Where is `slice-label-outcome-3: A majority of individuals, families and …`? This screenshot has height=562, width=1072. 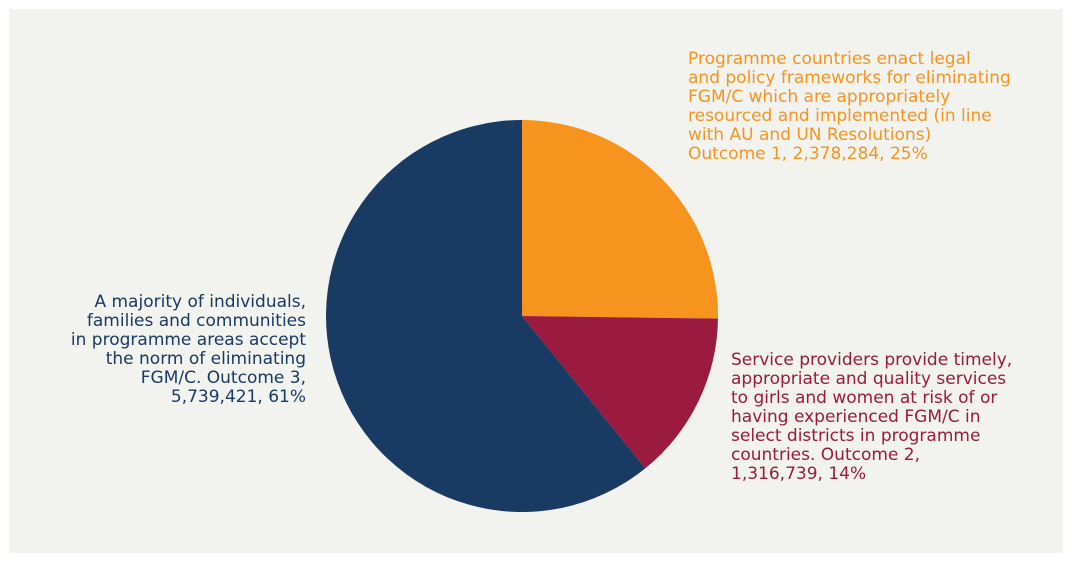
slice-label-outcome-3: A majority of individuals, families and … is located at coordinates (188, 349).